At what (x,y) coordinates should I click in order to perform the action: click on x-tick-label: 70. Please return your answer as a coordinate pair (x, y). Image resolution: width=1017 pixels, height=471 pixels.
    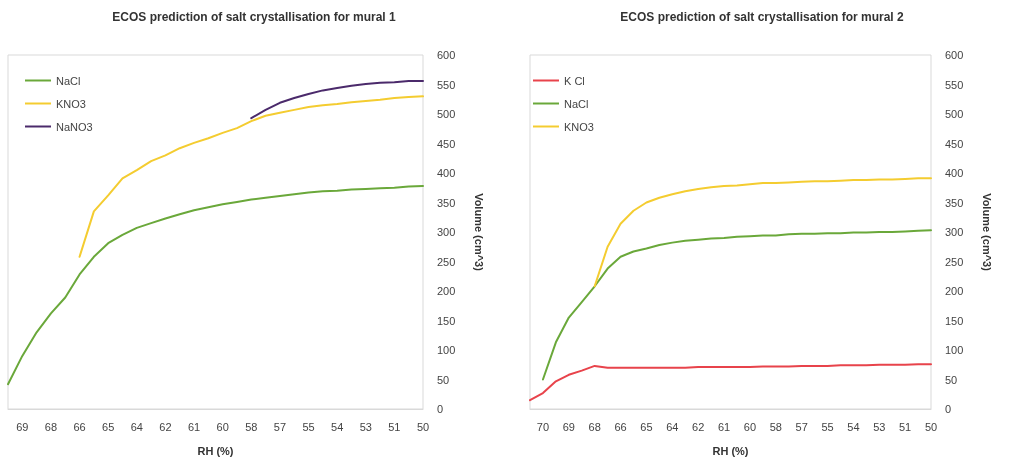
    Looking at the image, I should click on (543, 426).